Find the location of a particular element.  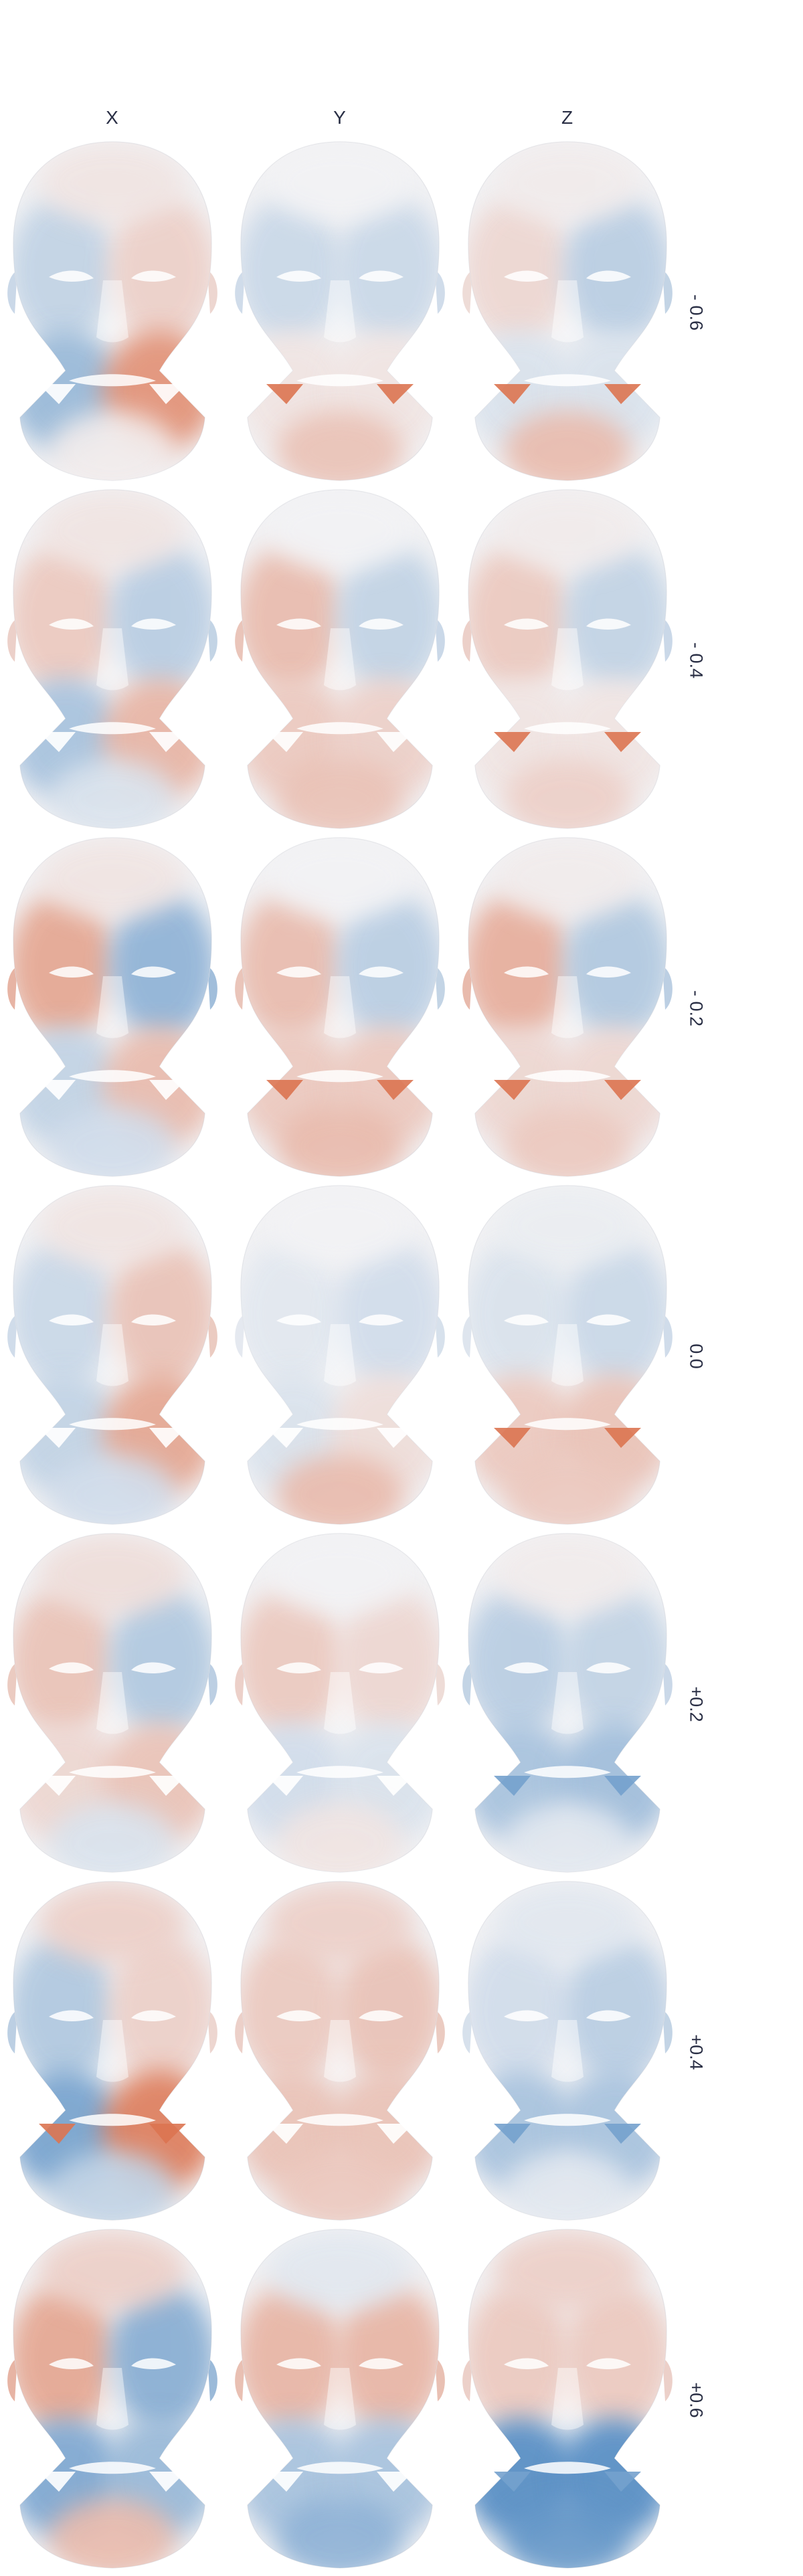

displacement-shading is located at coordinates (112, 1355).